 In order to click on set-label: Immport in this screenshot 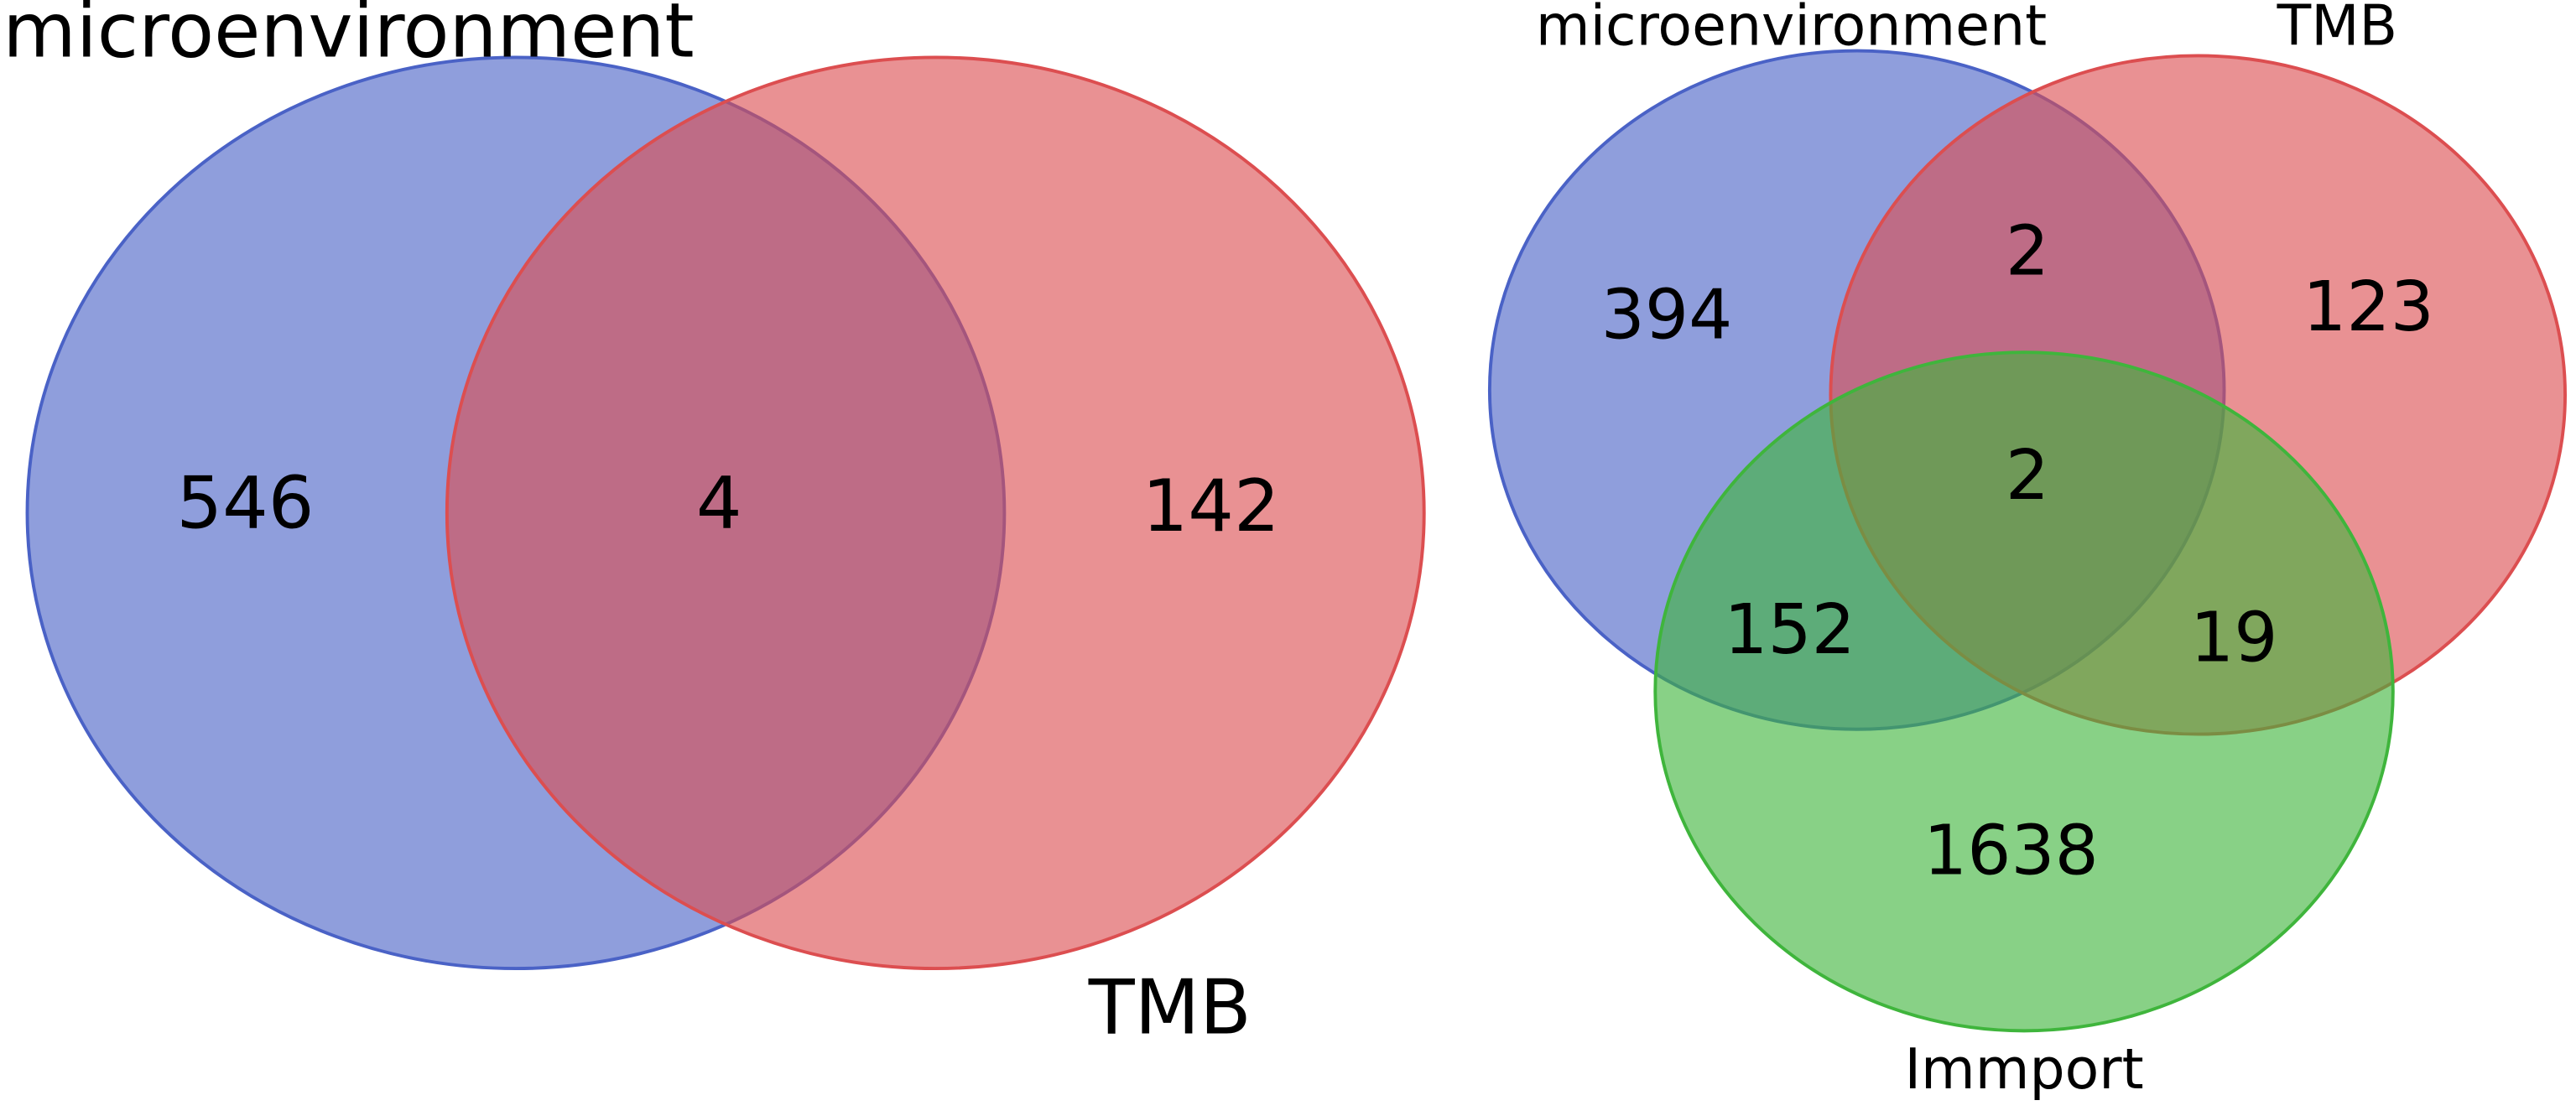, I will do `click(2023, 1069)`.